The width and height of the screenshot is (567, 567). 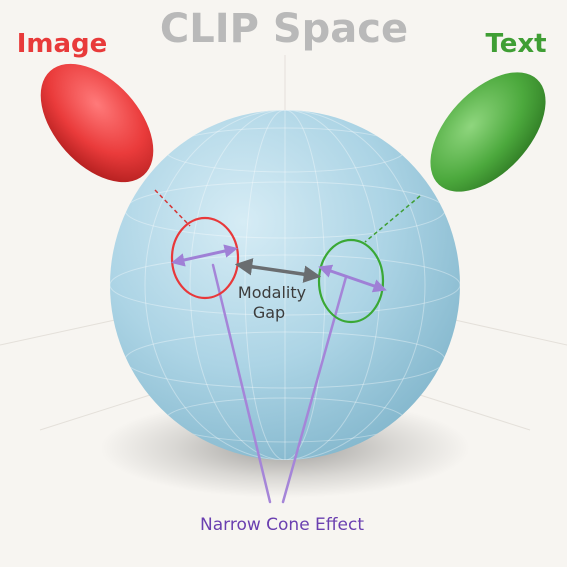 I want to click on image-cone-arrow, so click(x=204, y=255).